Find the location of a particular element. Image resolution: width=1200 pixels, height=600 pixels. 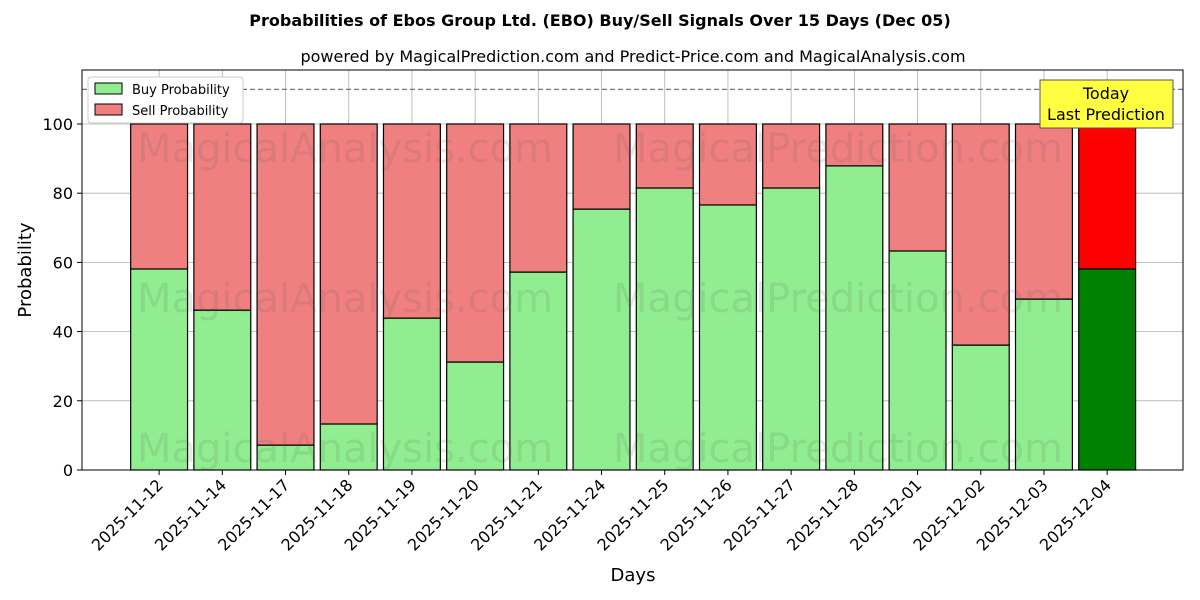

legend-swatch-sell is located at coordinates (108, 109).